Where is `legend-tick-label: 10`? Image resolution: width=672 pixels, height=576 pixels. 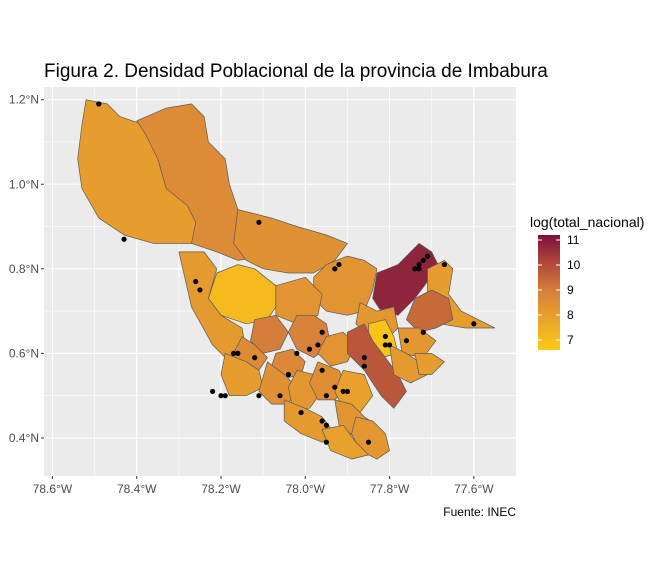
legend-tick-label: 10 is located at coordinates (574, 265).